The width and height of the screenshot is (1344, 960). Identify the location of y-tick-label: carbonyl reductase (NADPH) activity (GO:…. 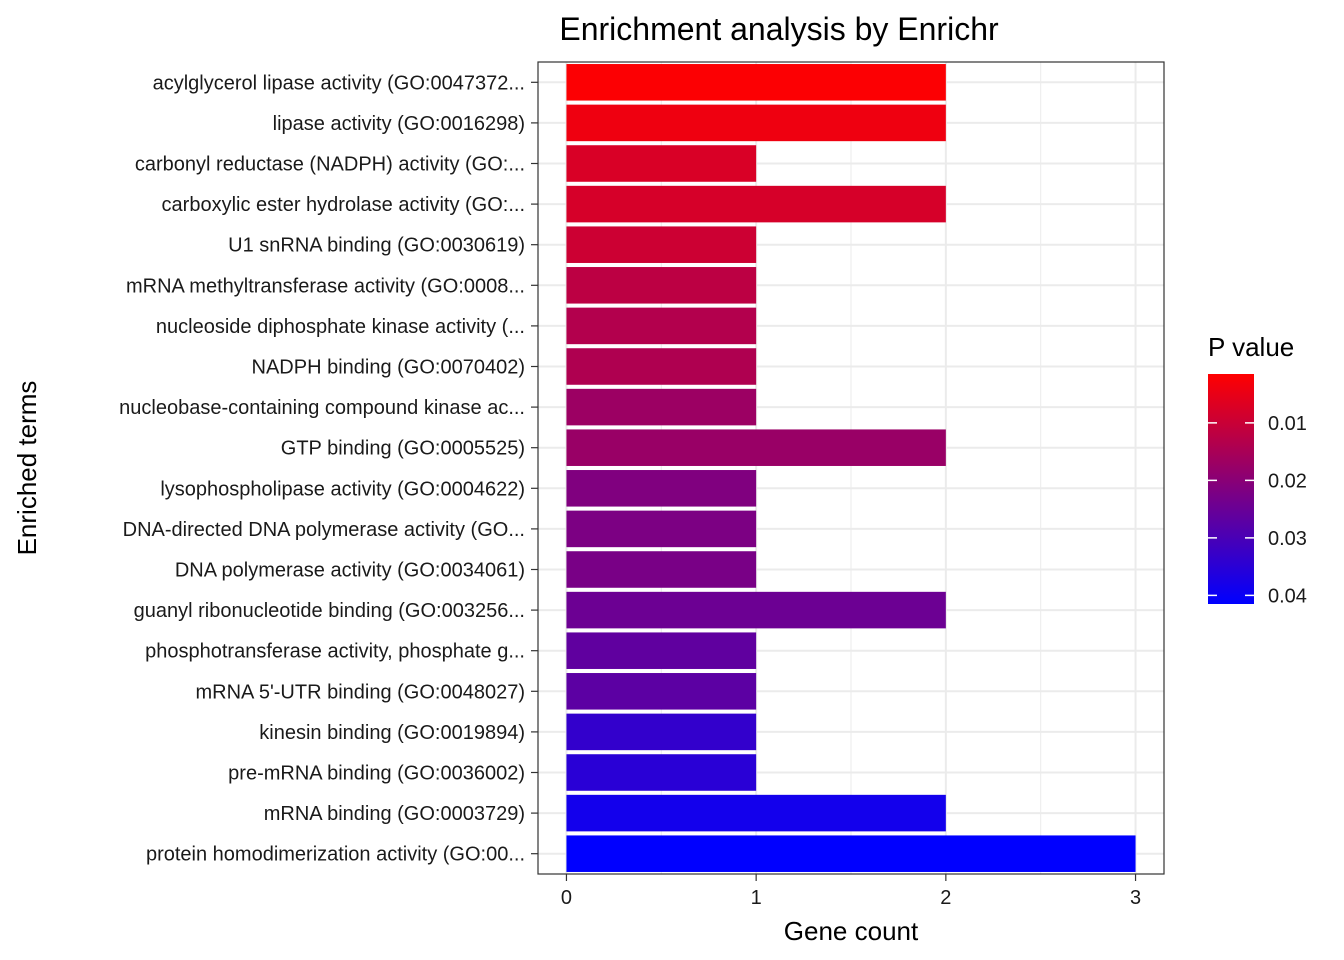
(330, 165).